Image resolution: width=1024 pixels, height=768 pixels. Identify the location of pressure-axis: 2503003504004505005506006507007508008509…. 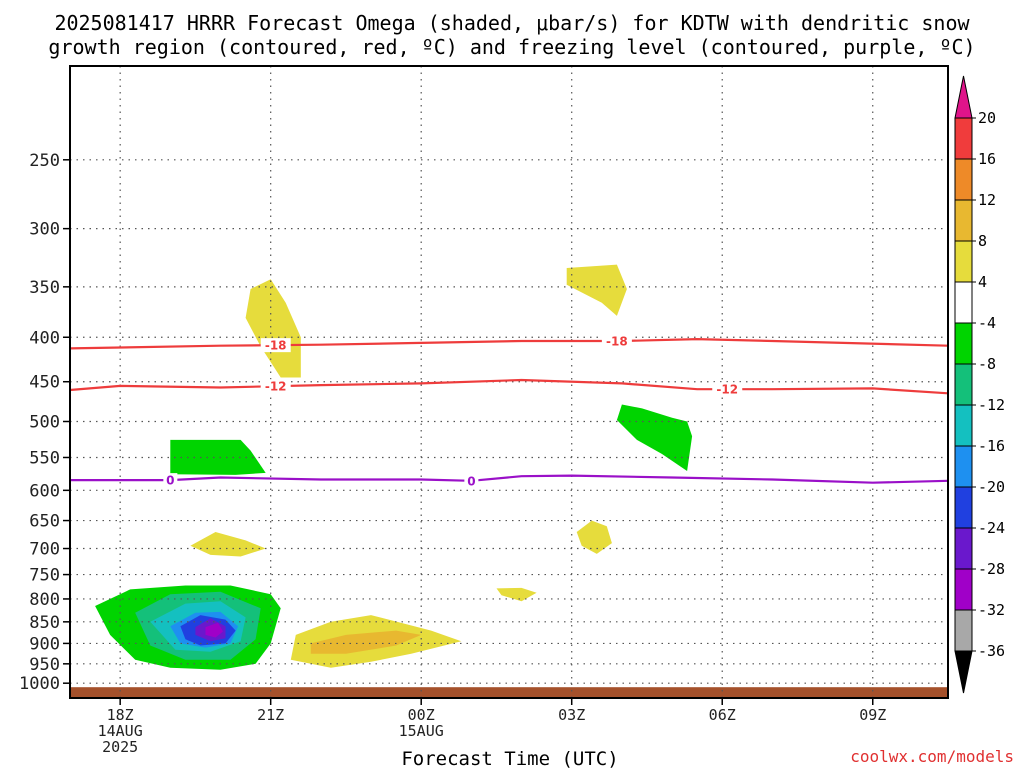
(44, 422).